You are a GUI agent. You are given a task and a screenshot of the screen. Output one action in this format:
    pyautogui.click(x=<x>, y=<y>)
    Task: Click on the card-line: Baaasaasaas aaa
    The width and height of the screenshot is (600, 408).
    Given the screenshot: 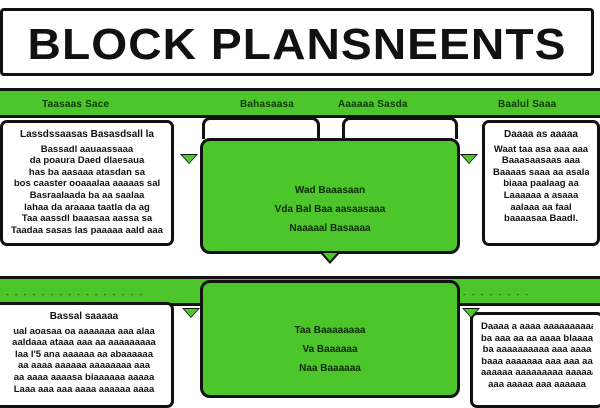 What is the action you would take?
    pyautogui.click(x=541, y=161)
    